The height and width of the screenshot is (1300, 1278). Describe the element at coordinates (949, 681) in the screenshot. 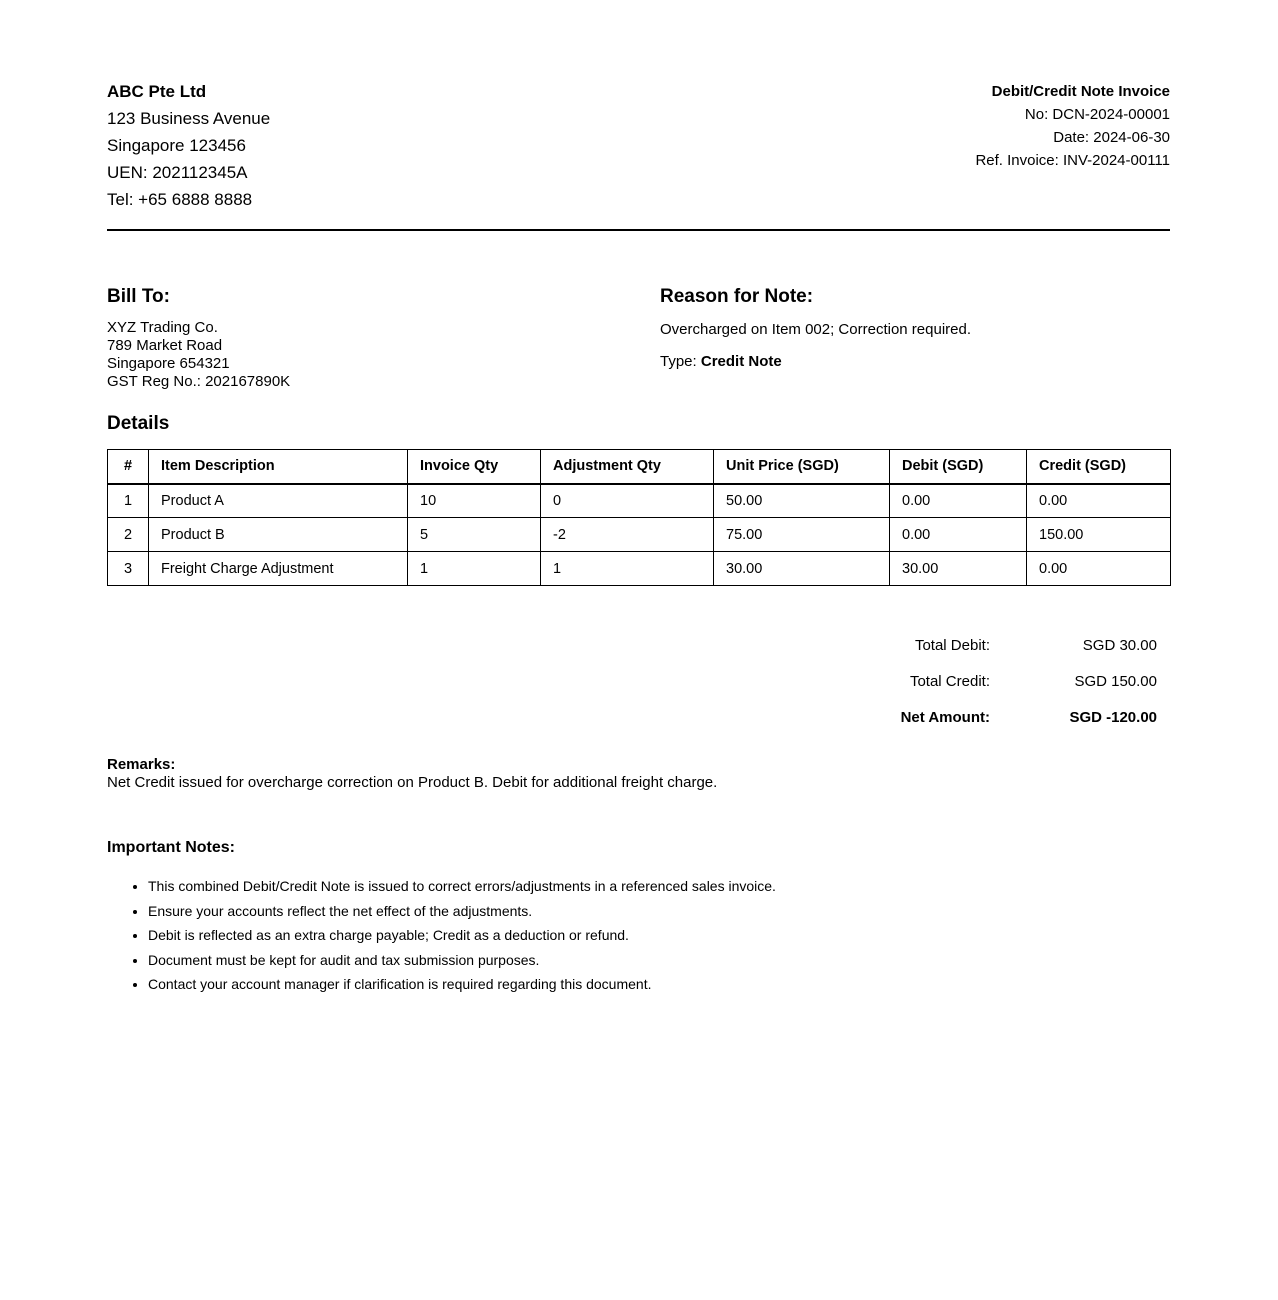

I see `total-credit-label: Total Credit:` at that location.